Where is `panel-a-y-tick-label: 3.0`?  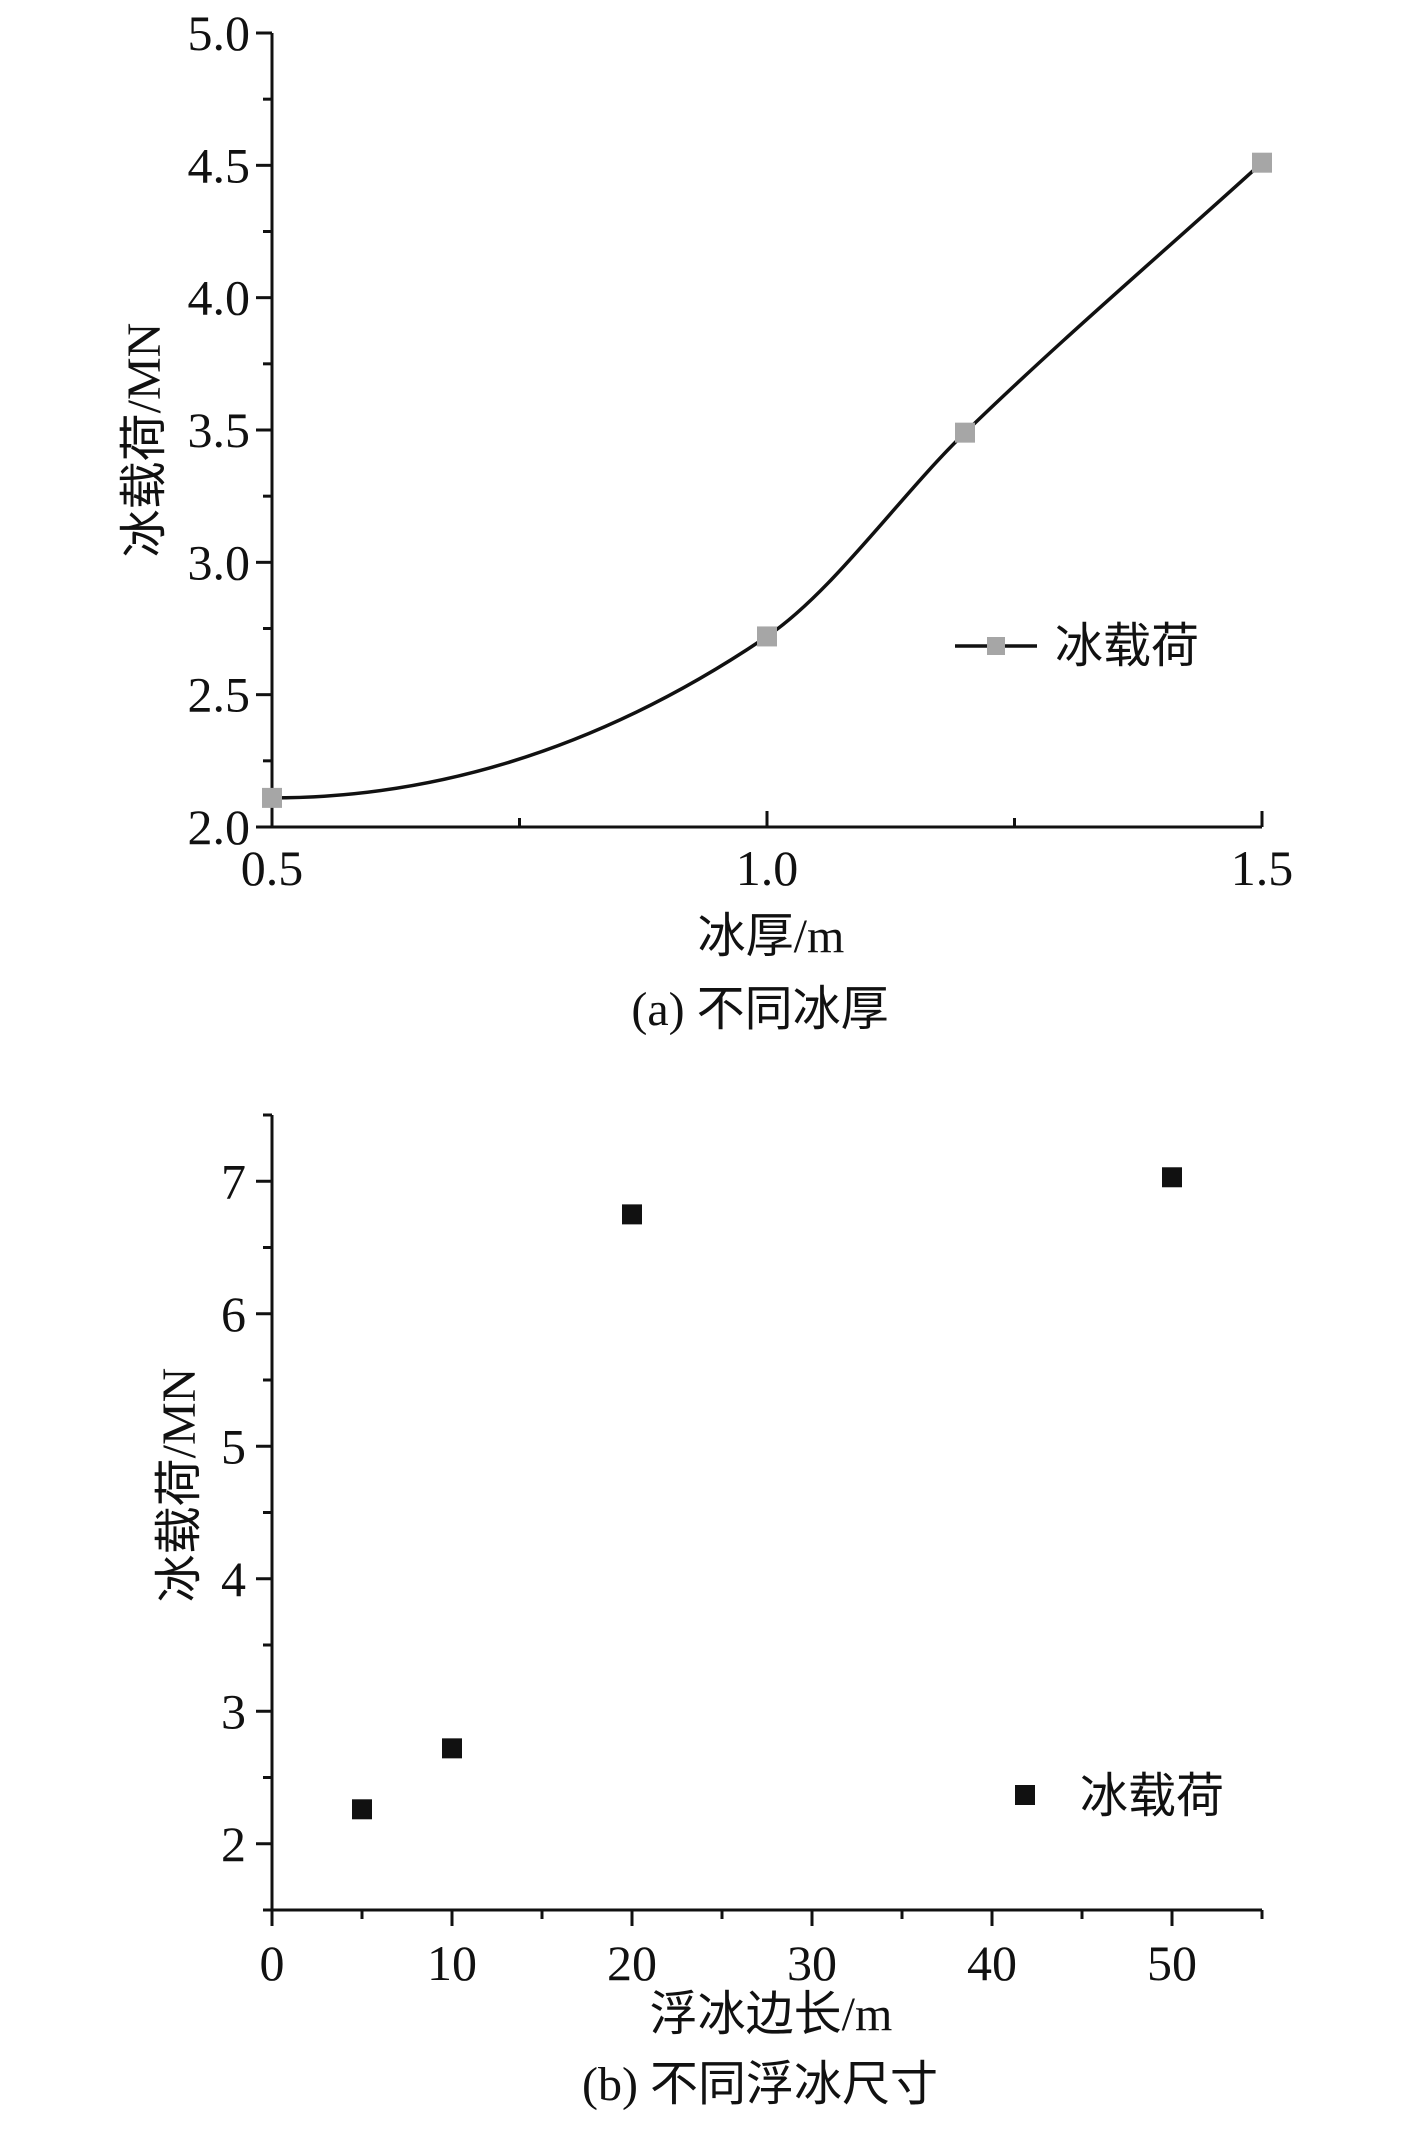 panel-a-y-tick-label: 3.0 is located at coordinates (219, 562).